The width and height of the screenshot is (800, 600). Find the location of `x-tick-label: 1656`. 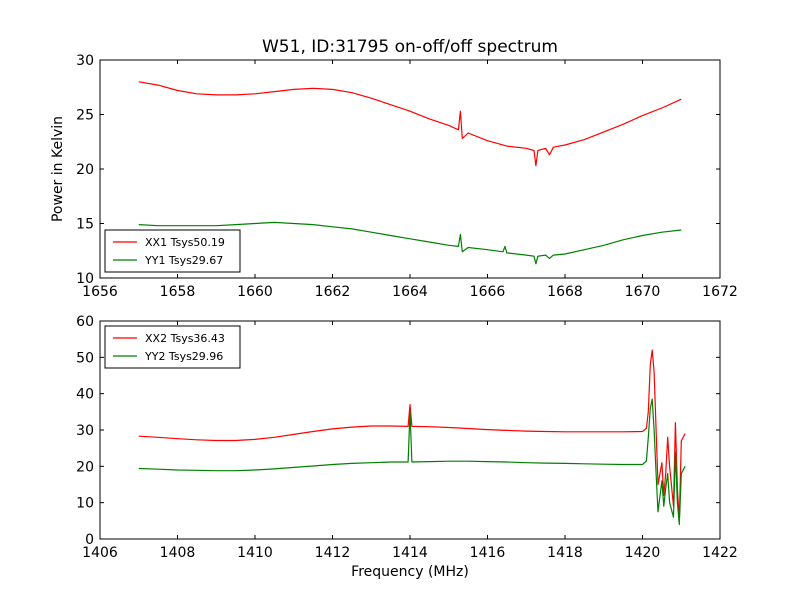

x-tick-label: 1656 is located at coordinates (100, 292).